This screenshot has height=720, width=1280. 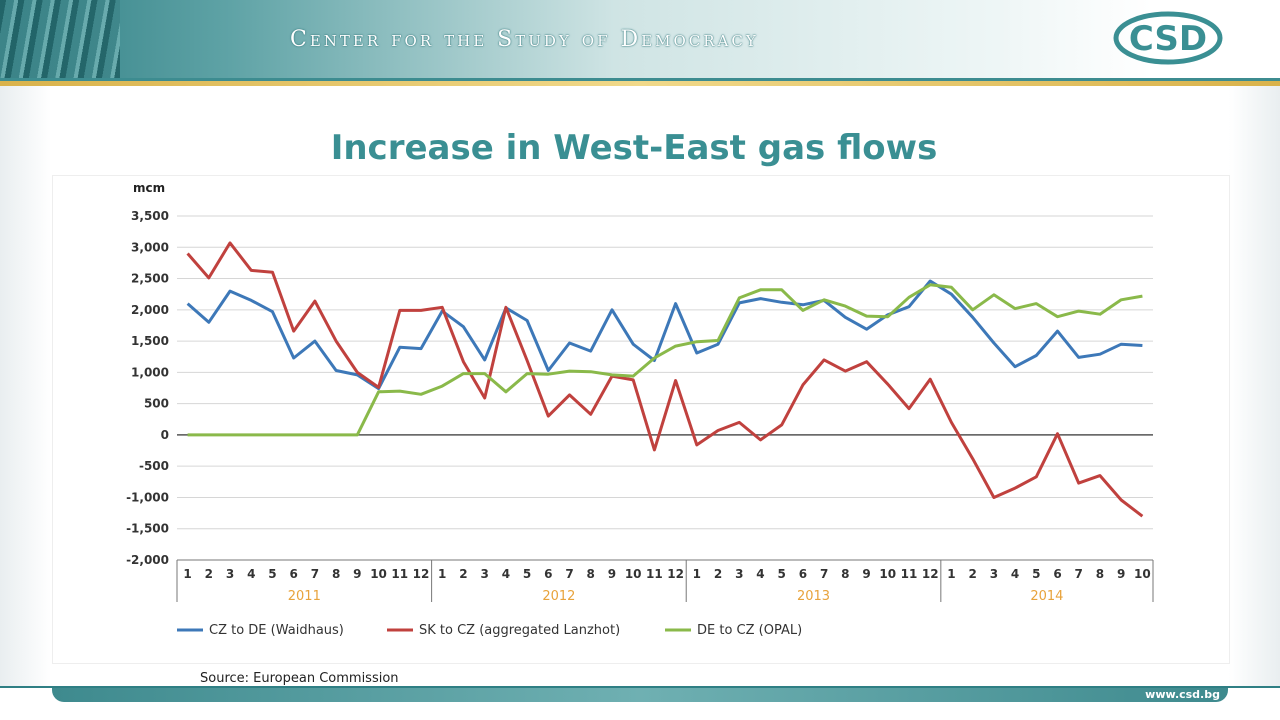 I want to click on y-axis-unit: mcm, so click(x=149, y=188).